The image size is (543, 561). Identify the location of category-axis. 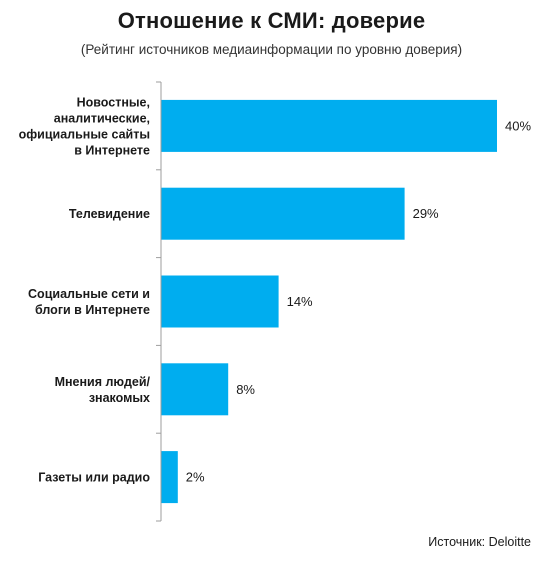
(159, 301).